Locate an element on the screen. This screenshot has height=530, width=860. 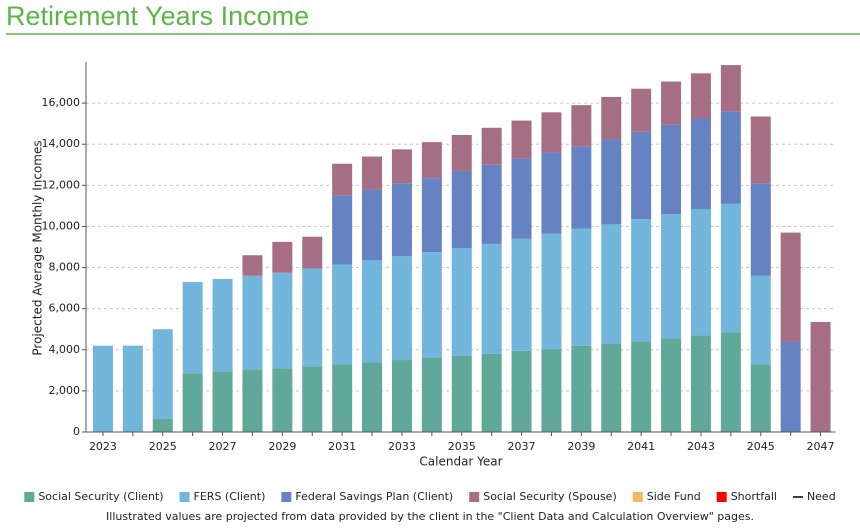
x-tick-label: 2043 is located at coordinates (701, 446).